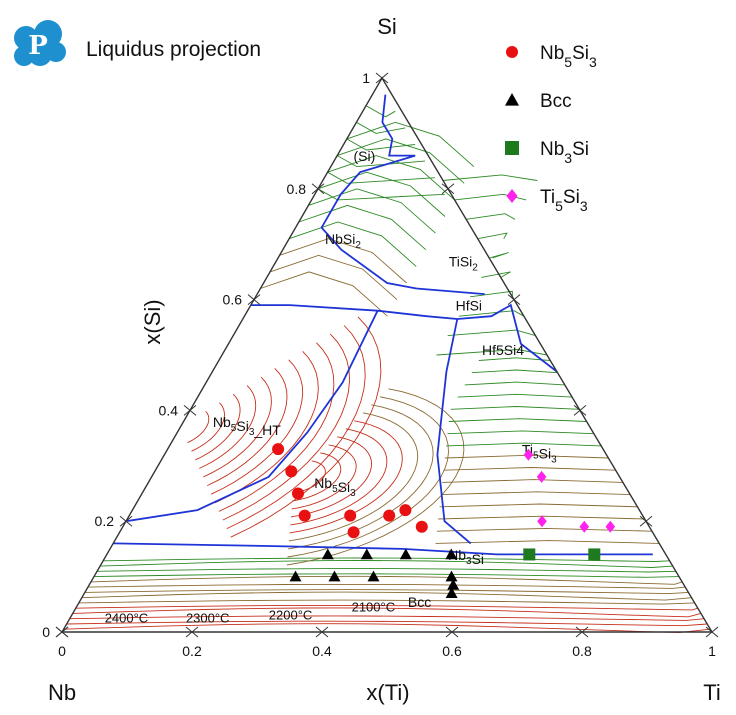 Image resolution: width=736 pixels, height=715 pixels. Describe the element at coordinates (464, 263) in the screenshot. I see `region-label: TiSi2` at that location.